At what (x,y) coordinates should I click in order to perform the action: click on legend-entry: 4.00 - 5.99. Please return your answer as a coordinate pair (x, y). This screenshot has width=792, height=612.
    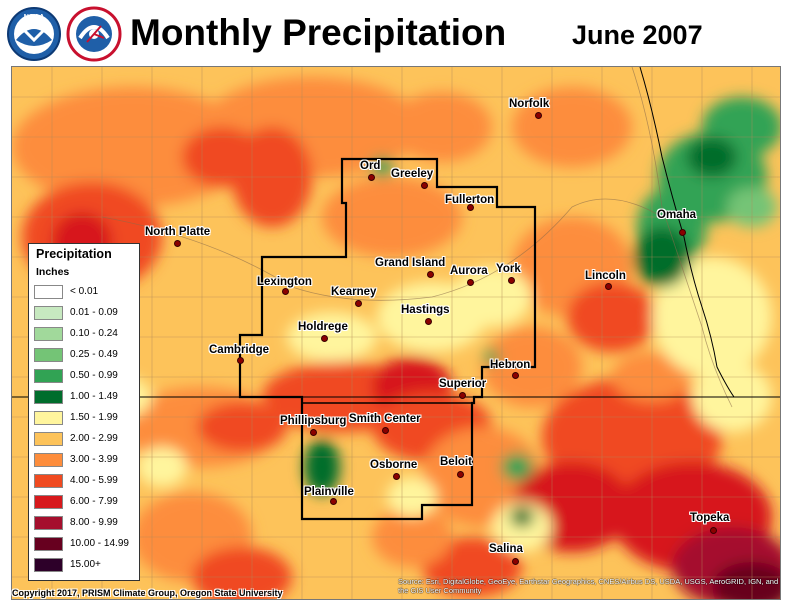
    Looking at the image, I should click on (86, 481).